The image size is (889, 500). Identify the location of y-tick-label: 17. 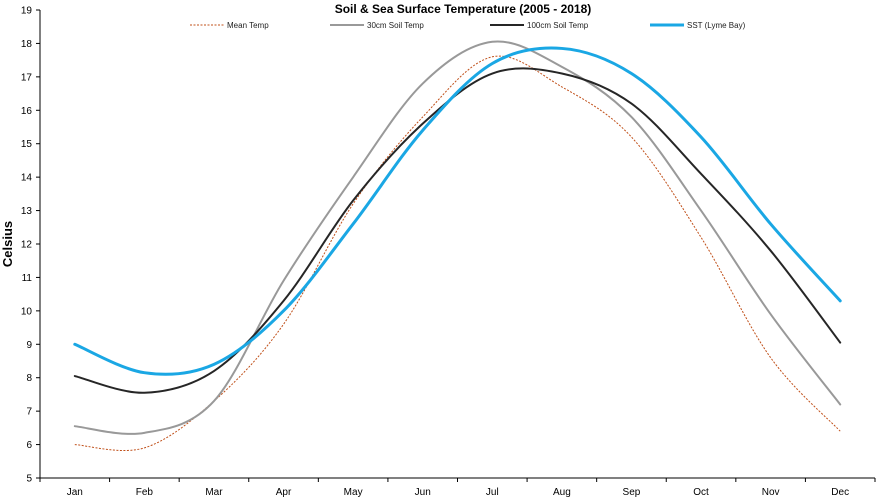
(27, 77).